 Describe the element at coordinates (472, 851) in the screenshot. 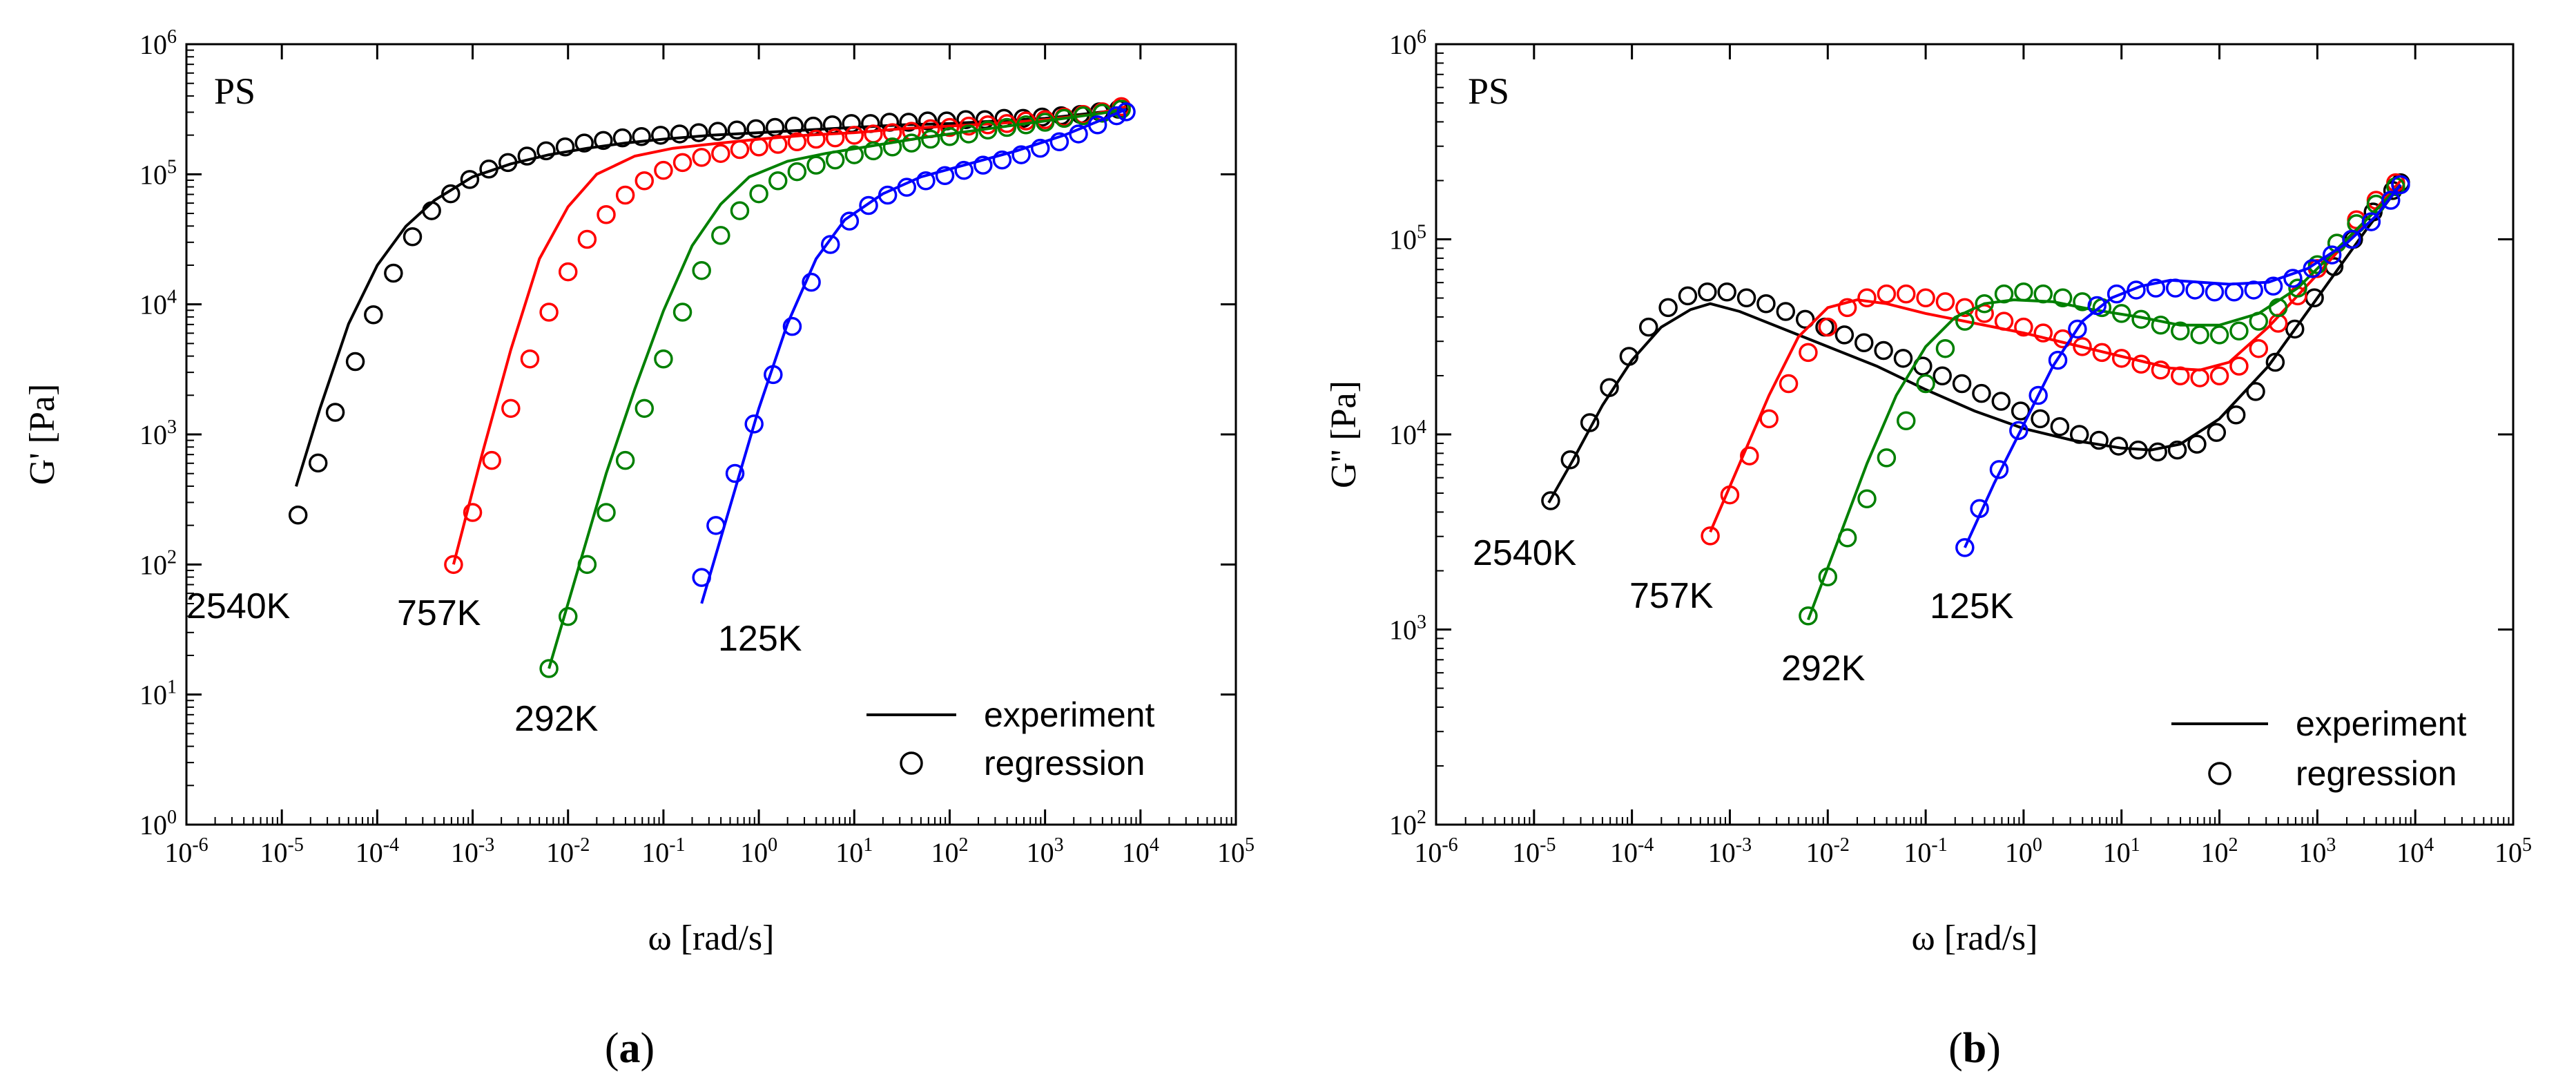

I see `x-tick-label: 10⁻³` at that location.